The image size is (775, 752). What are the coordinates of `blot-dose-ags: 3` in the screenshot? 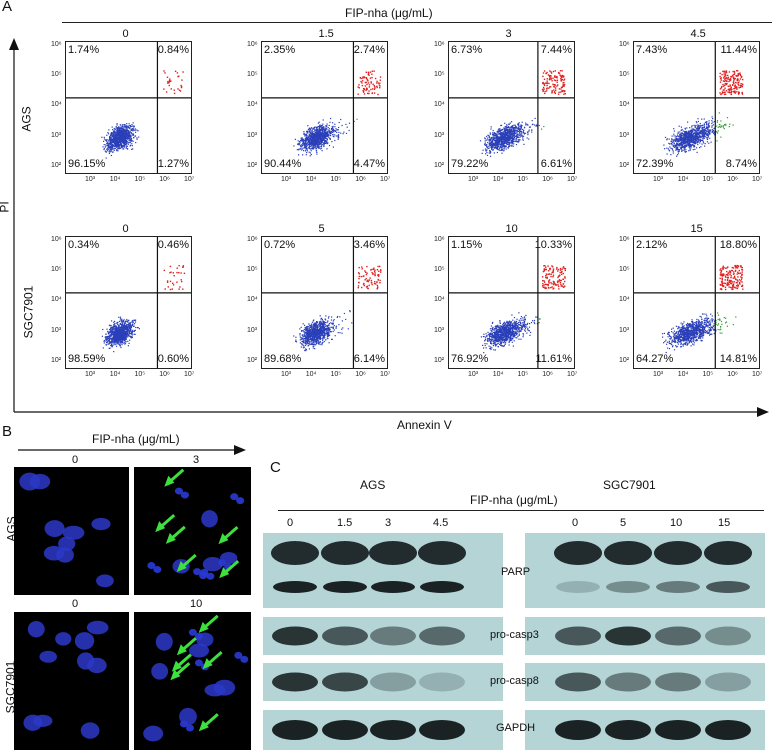 It's located at (388, 523).